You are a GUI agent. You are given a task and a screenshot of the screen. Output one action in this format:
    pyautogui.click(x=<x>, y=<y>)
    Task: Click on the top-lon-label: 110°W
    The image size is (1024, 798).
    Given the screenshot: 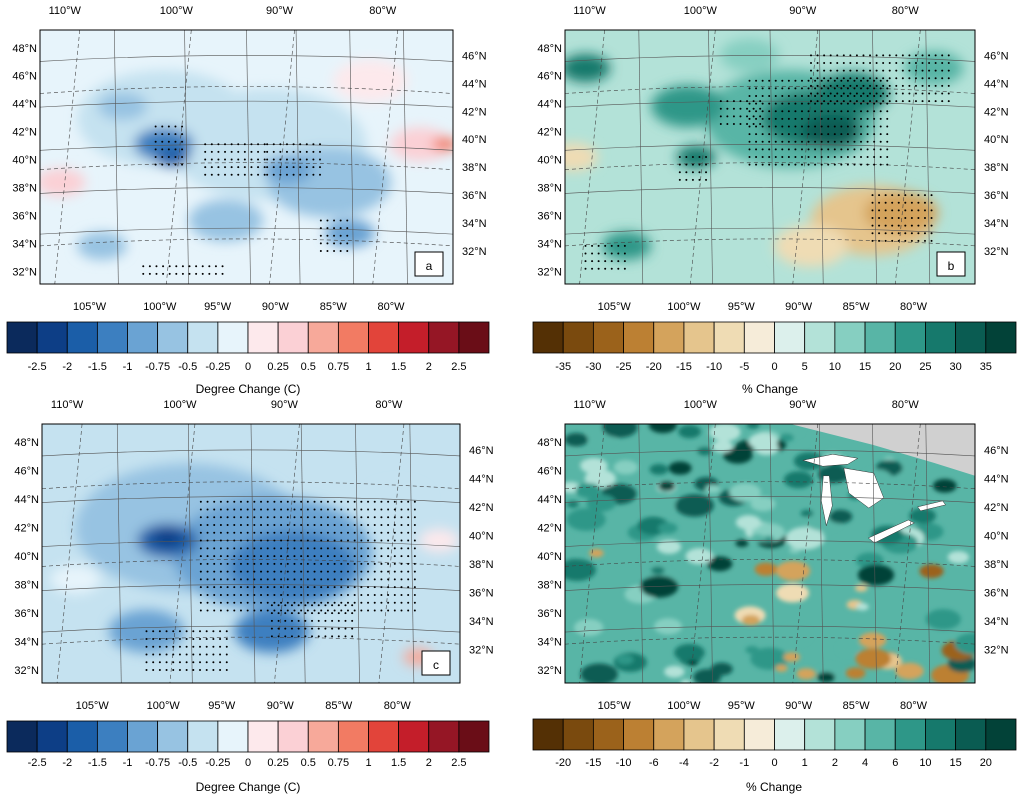 What is the action you would take?
    pyautogui.click(x=67, y=405)
    